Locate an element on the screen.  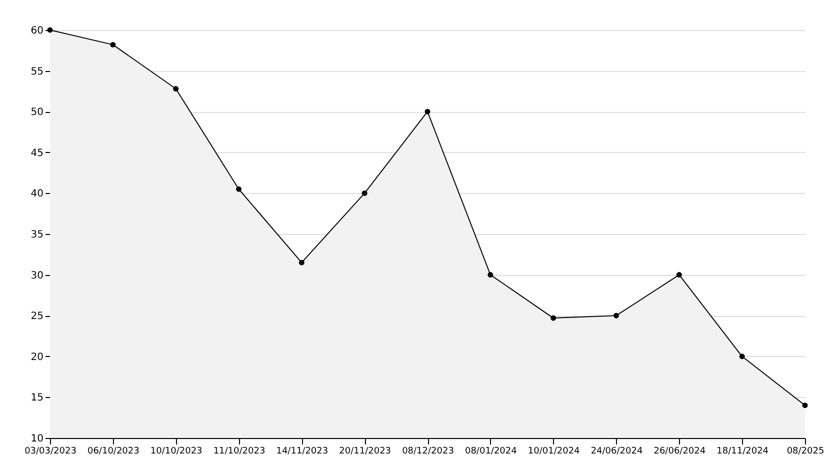
x-tick-label: 10/01/2024 is located at coordinates (554, 451).